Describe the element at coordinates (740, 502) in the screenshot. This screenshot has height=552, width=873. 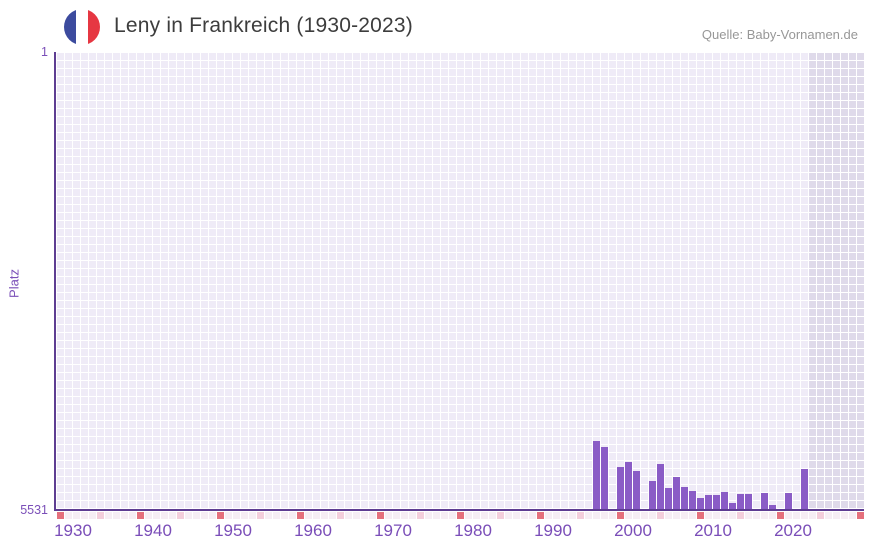
I see `bar-2015` at that location.